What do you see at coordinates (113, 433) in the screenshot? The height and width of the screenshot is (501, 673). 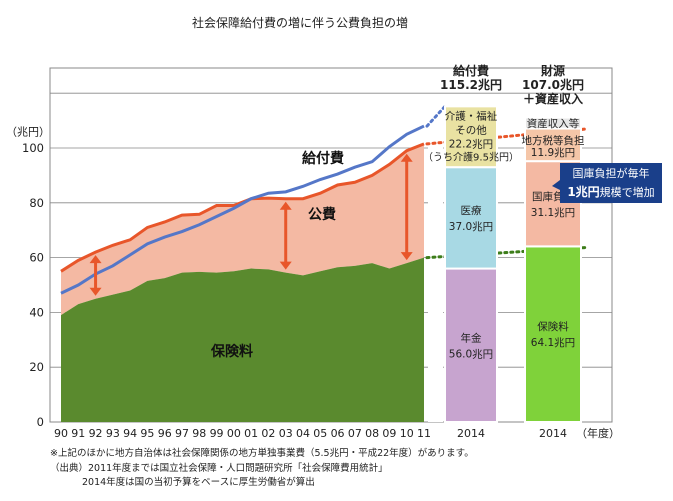 I see `x-tick-label: 93` at bounding box center [113, 433].